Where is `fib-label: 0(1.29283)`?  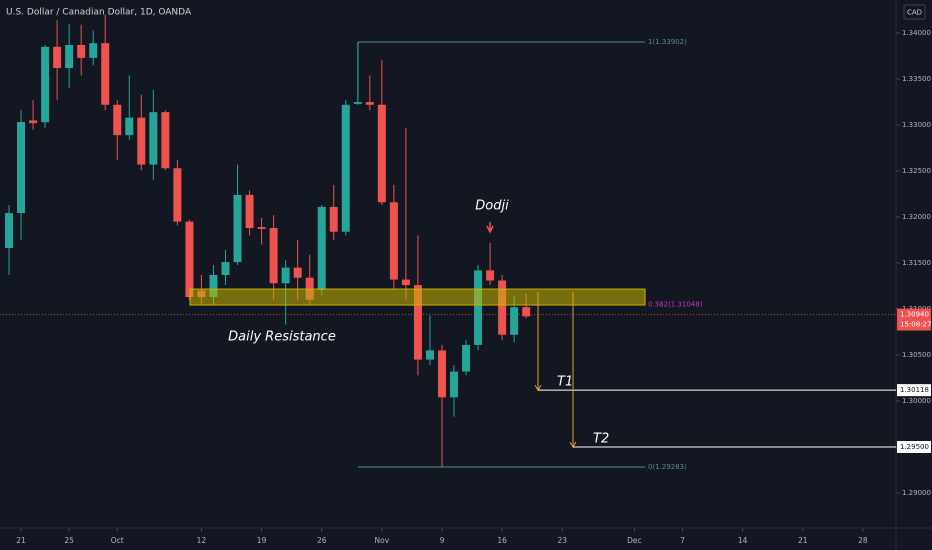
fib-label: 0(1.29283) is located at coordinates (667, 467).